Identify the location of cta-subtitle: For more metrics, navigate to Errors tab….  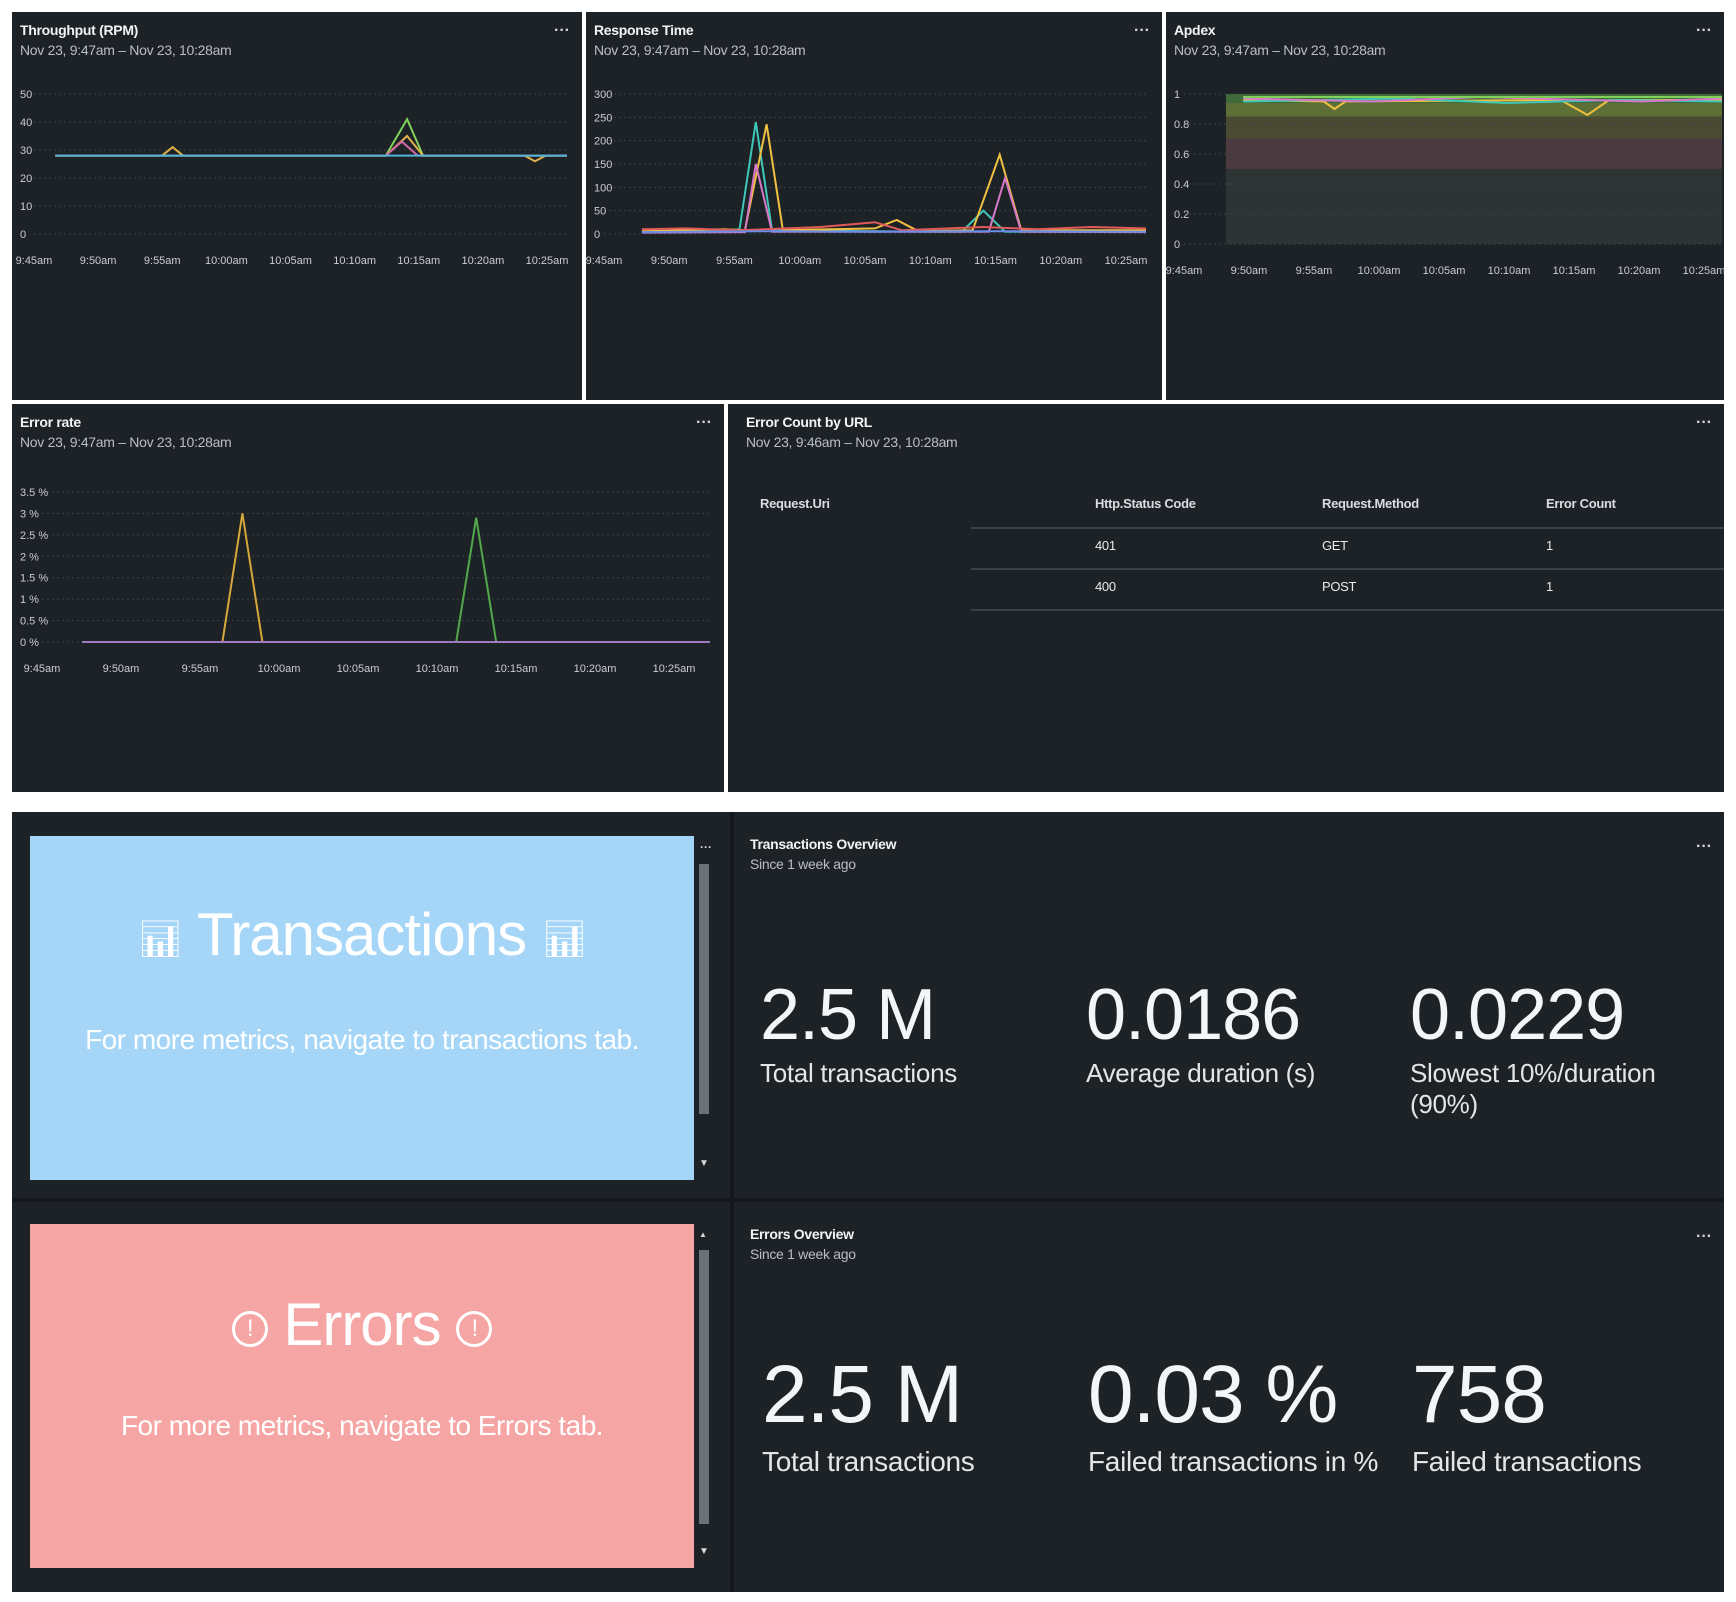
(362, 1425).